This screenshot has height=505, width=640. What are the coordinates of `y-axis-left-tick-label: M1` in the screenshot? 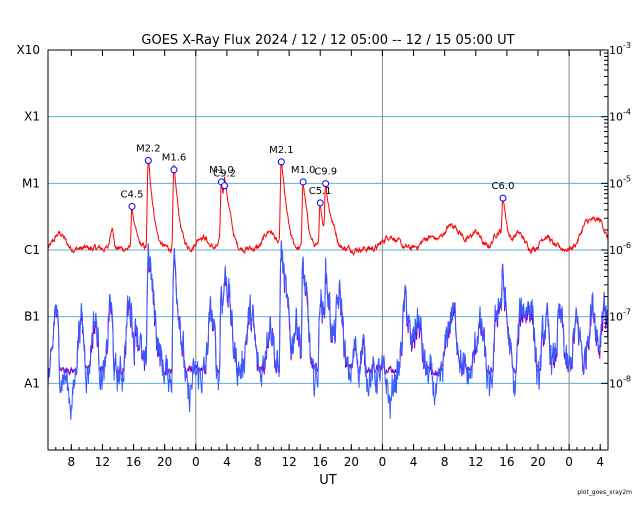 It's located at (31, 183).